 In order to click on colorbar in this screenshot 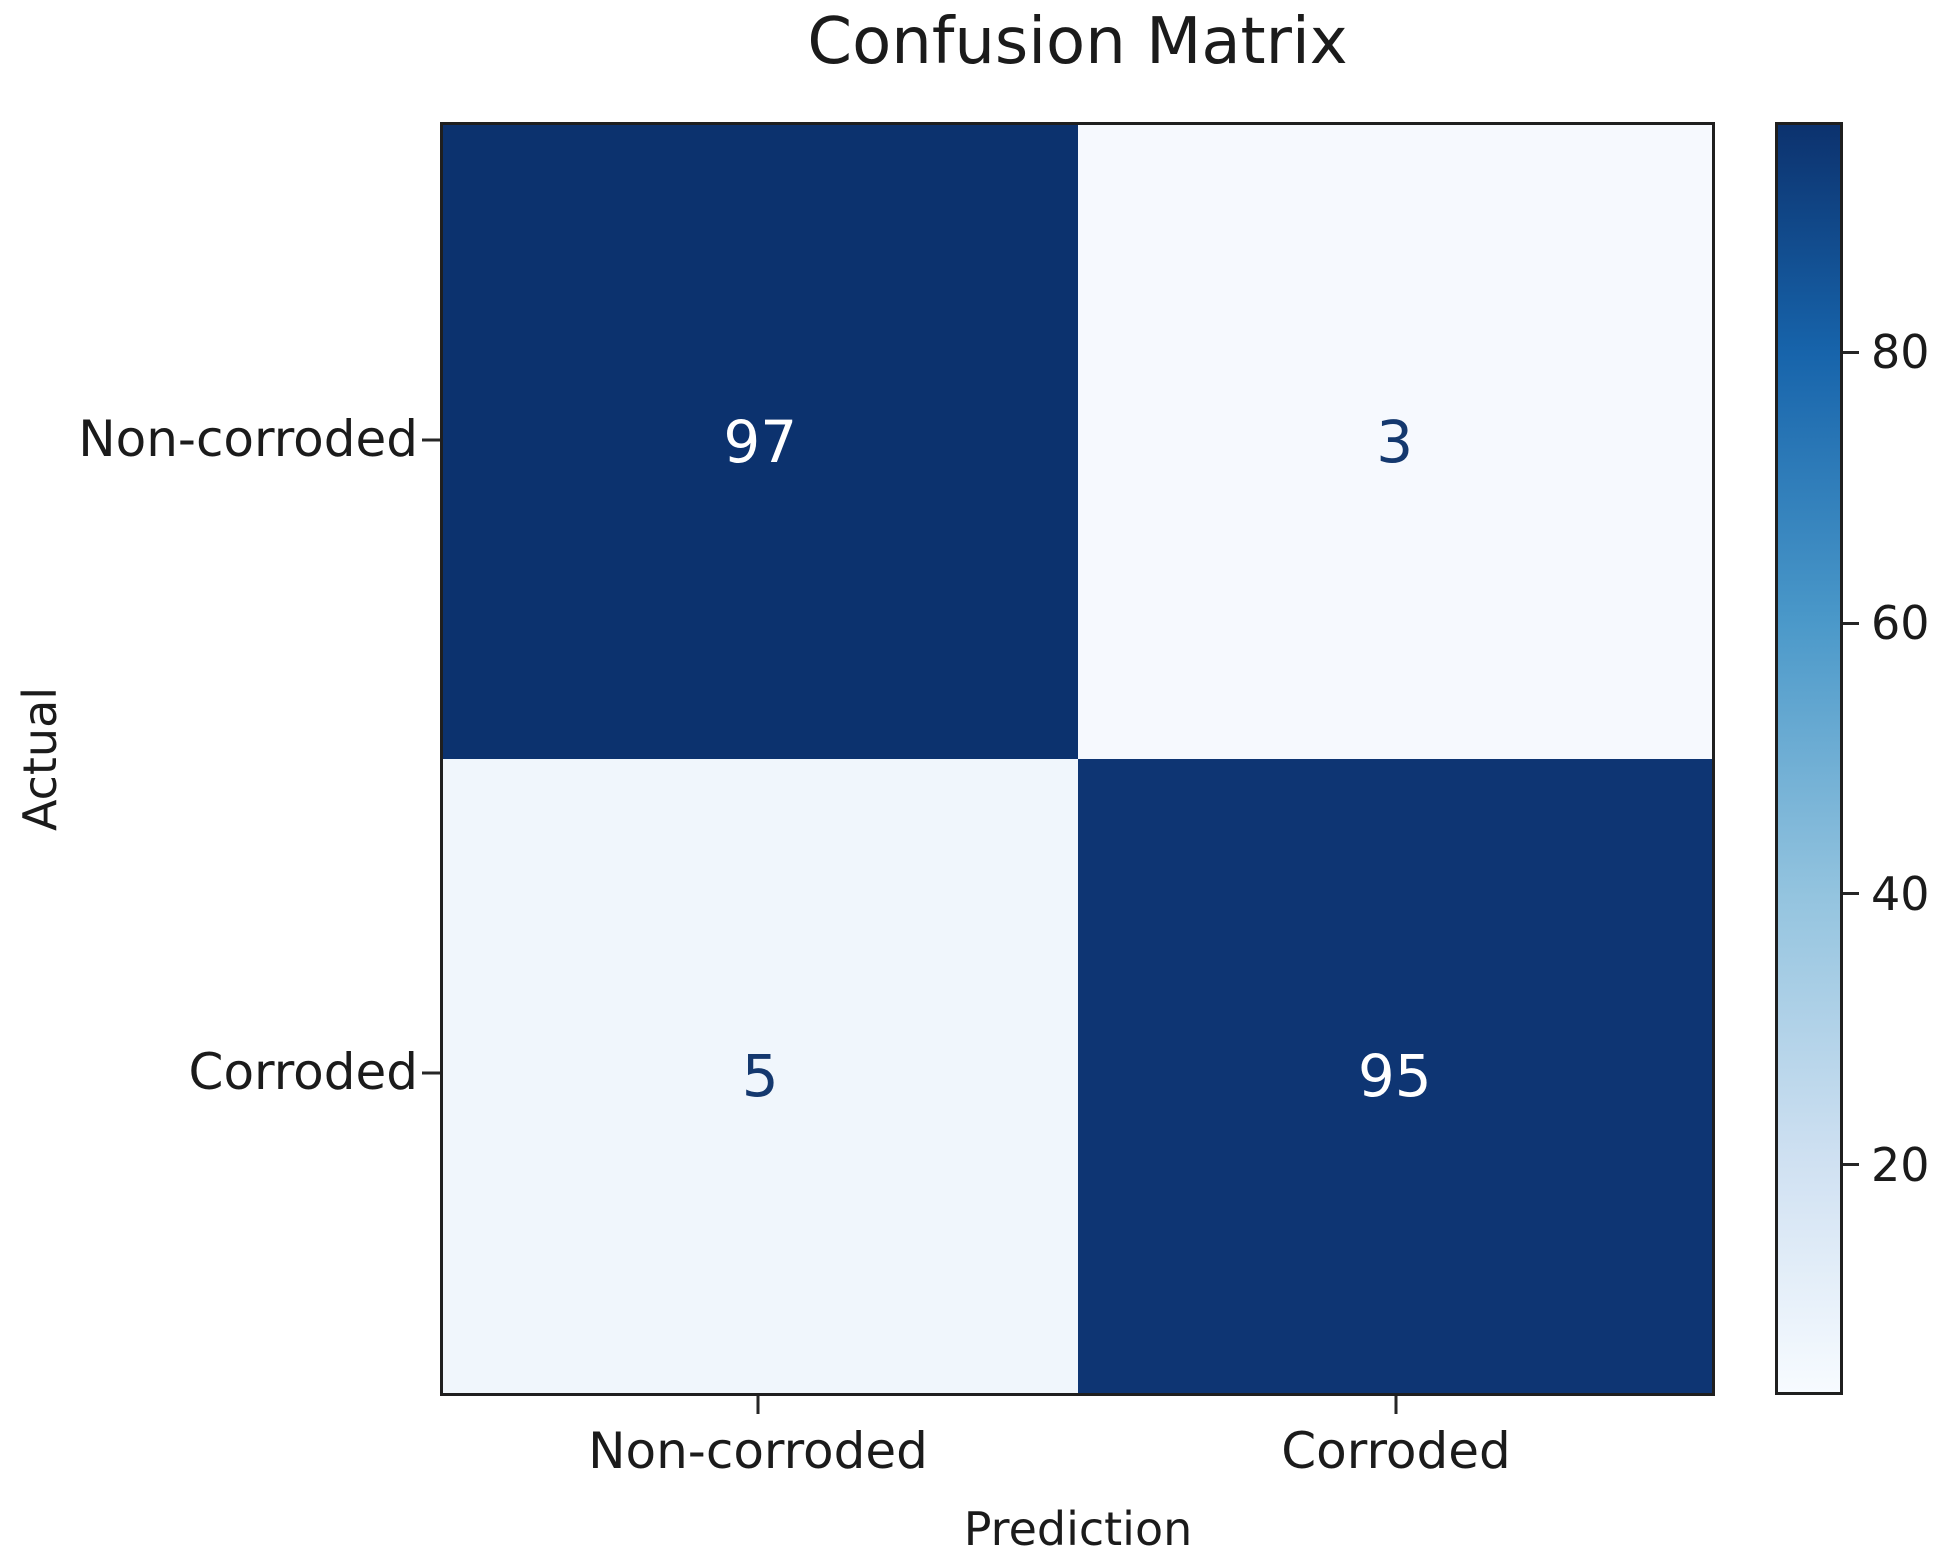, I will do `click(1809, 758)`.